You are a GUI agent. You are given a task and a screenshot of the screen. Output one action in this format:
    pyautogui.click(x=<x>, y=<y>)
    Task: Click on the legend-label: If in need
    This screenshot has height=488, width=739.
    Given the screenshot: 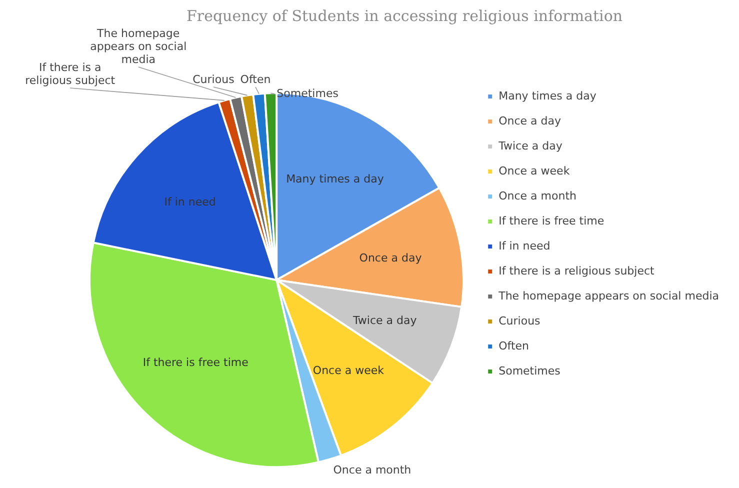 What is the action you would take?
    pyautogui.click(x=524, y=245)
    